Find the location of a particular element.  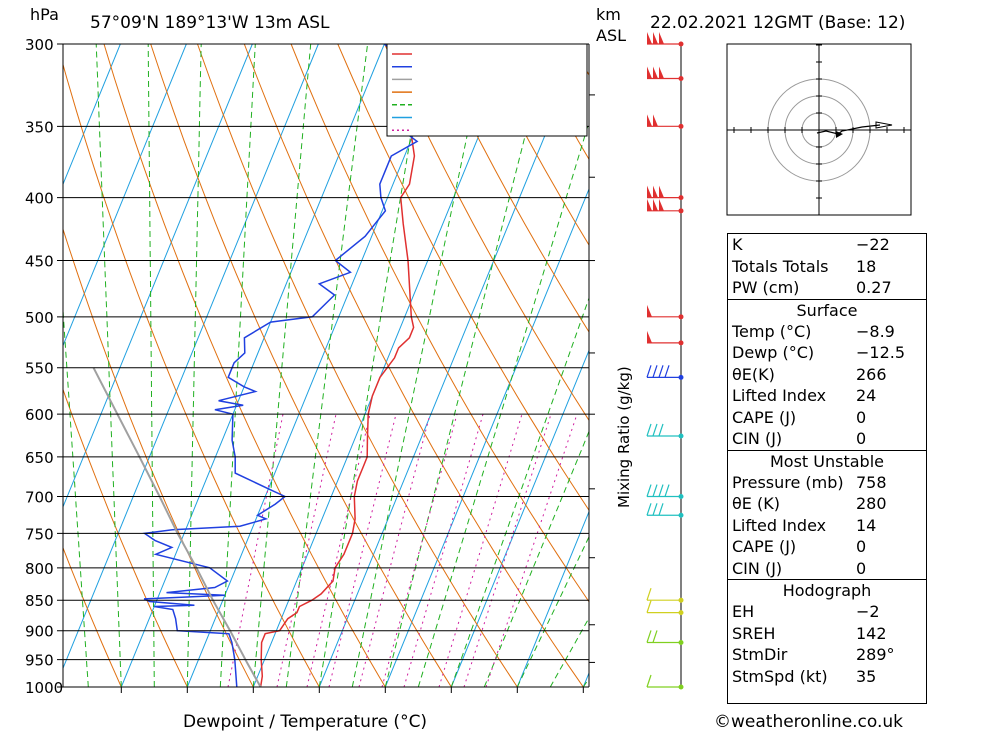

series-line-temperature is located at coordinates (342, 365).